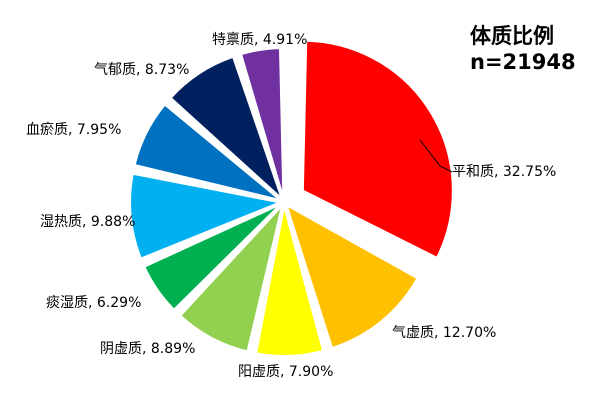  What do you see at coordinates (444, 333) in the screenshot?
I see `slice-label-1: 气虚质, 12.70%` at bounding box center [444, 333].